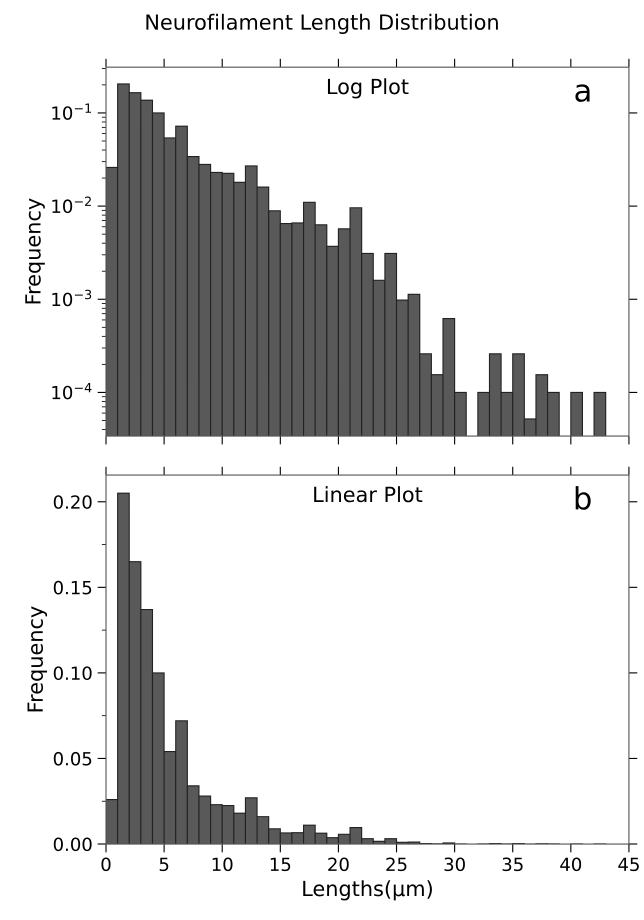 The width and height of the screenshot is (644, 920). Describe the element at coordinates (582, 93) in the screenshot. I see `annotation: a` at that location.